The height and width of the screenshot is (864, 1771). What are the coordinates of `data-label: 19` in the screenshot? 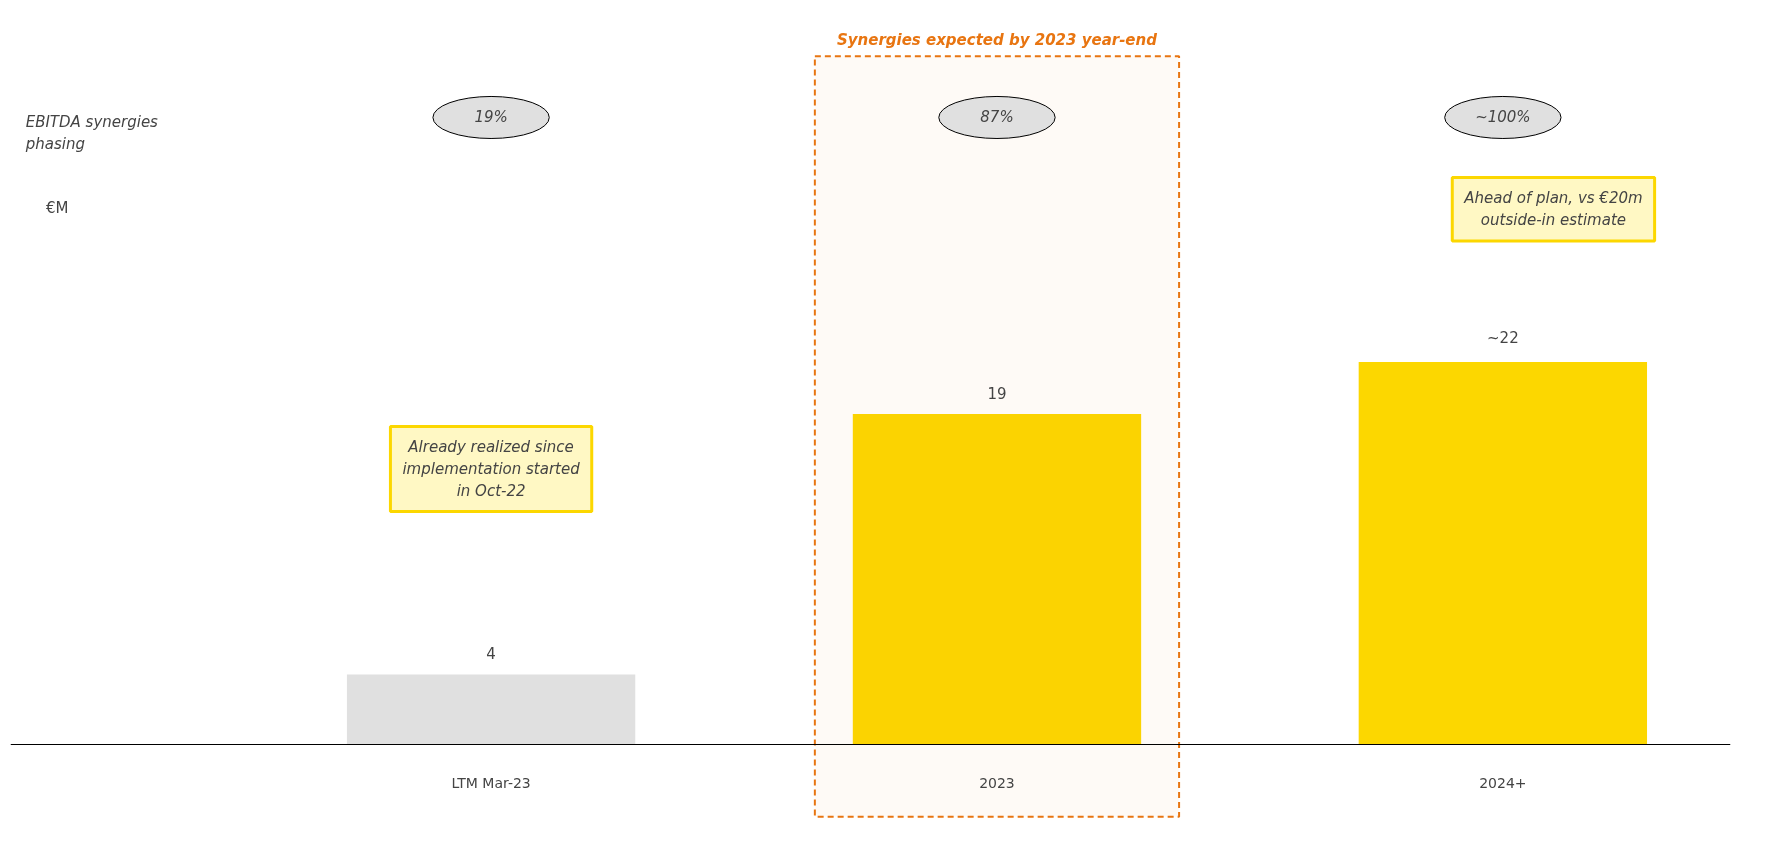 It's located at (997, 393).